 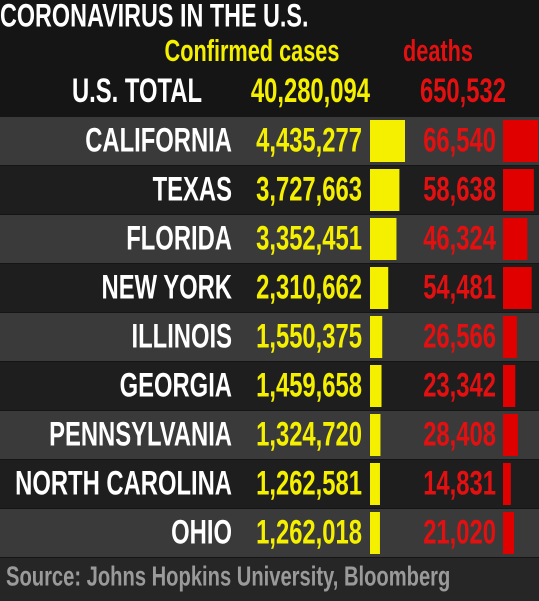 What do you see at coordinates (309, 336) in the screenshot?
I see `cases-label: 1,550,375` at bounding box center [309, 336].